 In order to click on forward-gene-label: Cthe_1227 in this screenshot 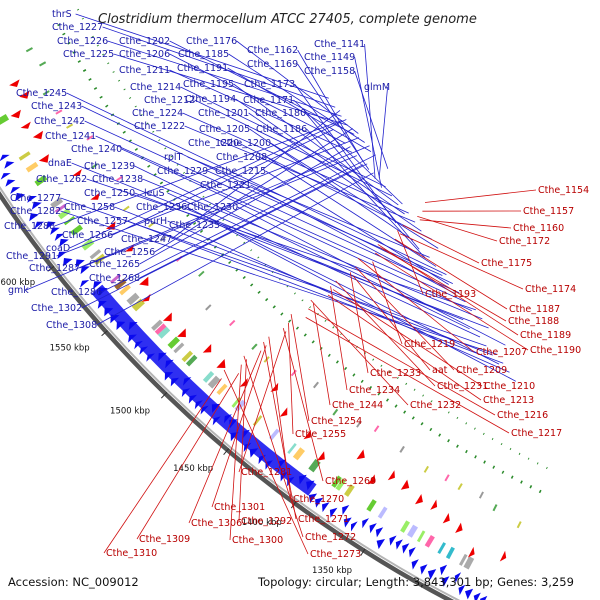, I will do `click(77, 27)`.